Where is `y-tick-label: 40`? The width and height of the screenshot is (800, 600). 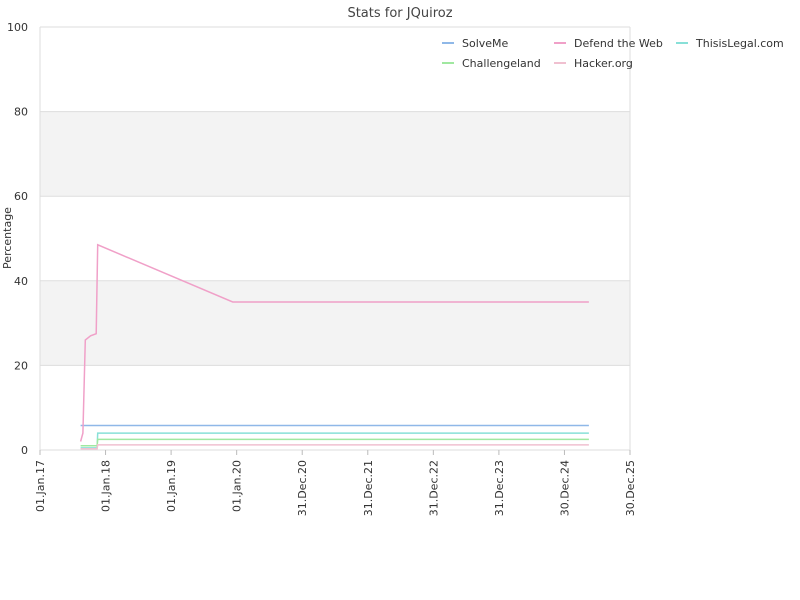 y-tick-label: 40 is located at coordinates (21, 281).